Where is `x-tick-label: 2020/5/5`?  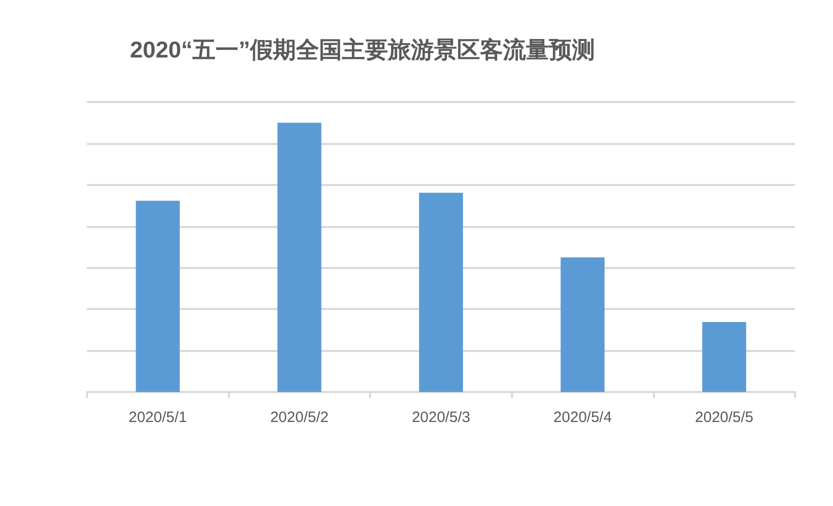 x-tick-label: 2020/5/5 is located at coordinates (724, 417).